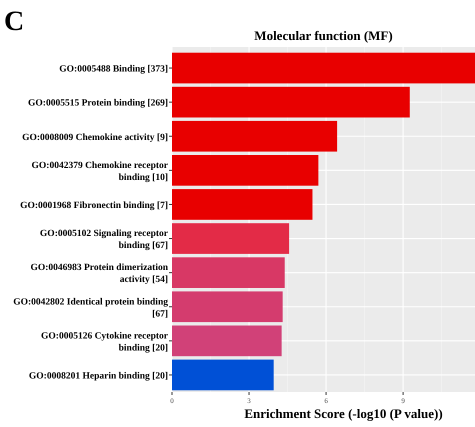 Image resolution: width=475 pixels, height=427 pixels. Describe the element at coordinates (323, 35) in the screenshot. I see `chart-title: Molecular function (MF)` at that location.